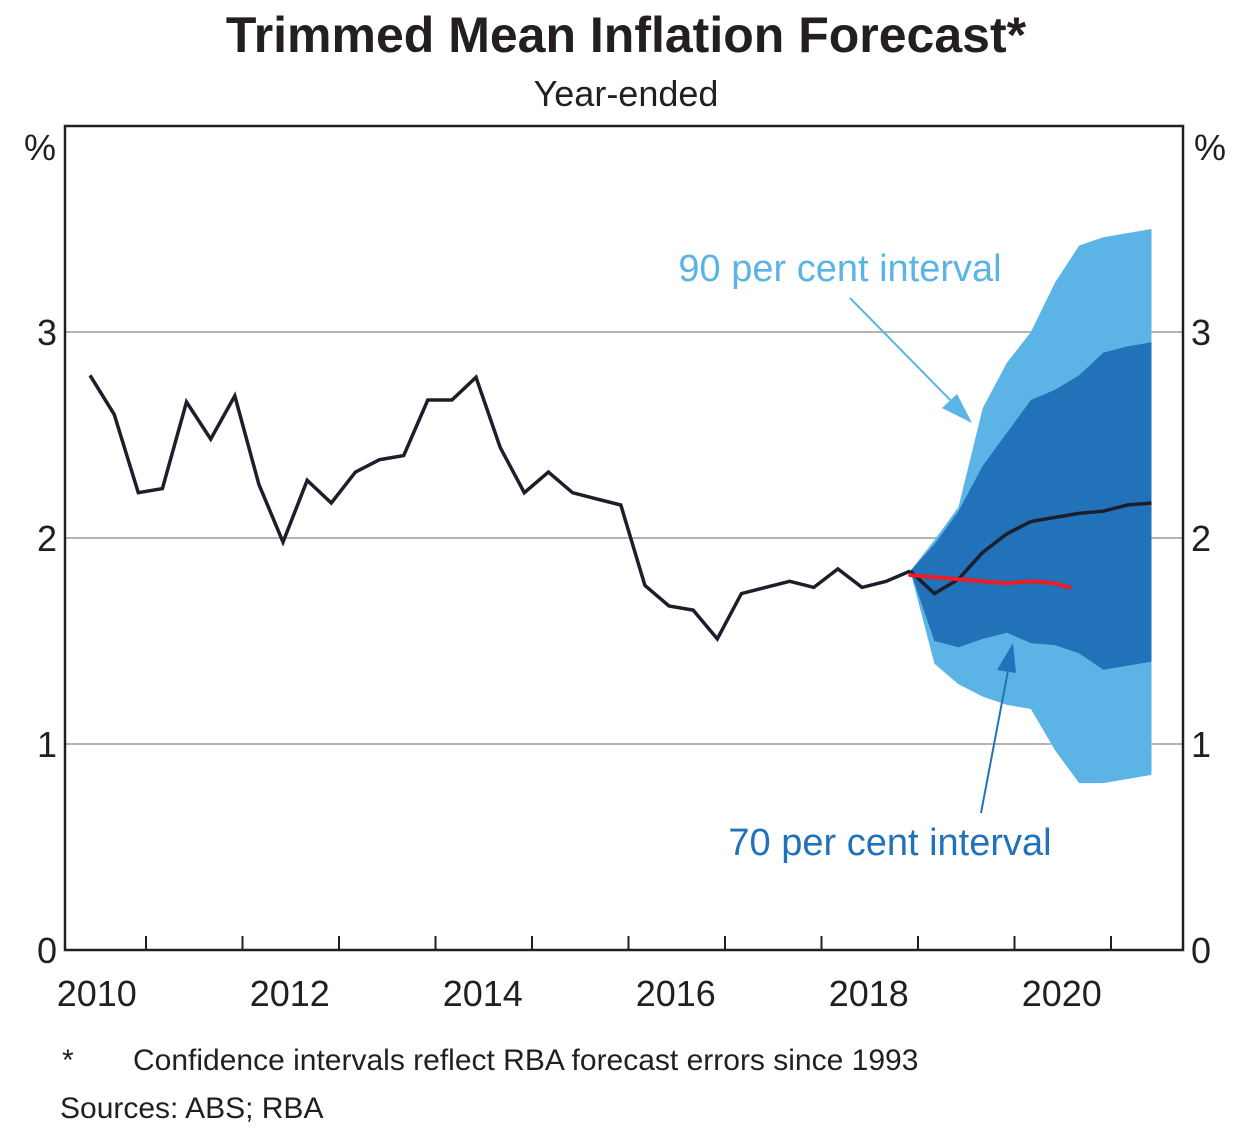 The width and height of the screenshot is (1253, 1143). I want to click on forecast-line, so click(1030, 548).